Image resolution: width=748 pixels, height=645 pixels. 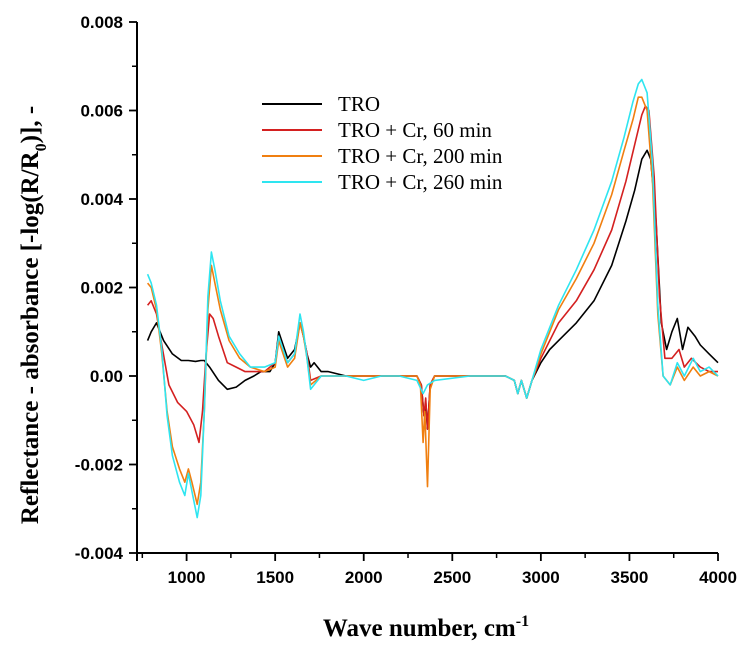 What do you see at coordinates (99, 465) in the screenshot?
I see `y-tick-label: -0.002` at bounding box center [99, 465].